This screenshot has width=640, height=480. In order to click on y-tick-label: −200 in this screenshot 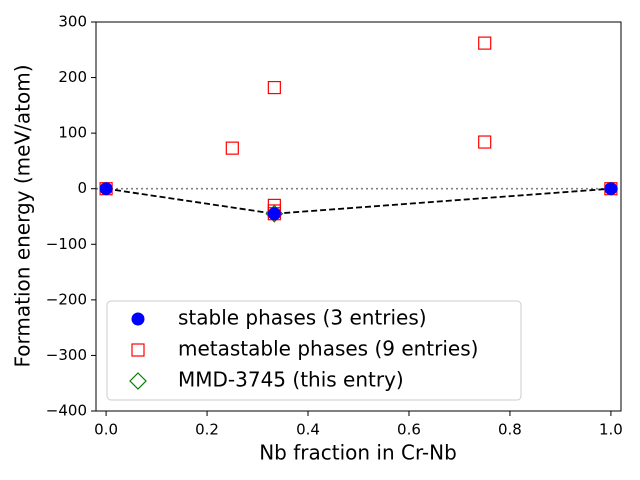, I will do `click(66, 299)`.